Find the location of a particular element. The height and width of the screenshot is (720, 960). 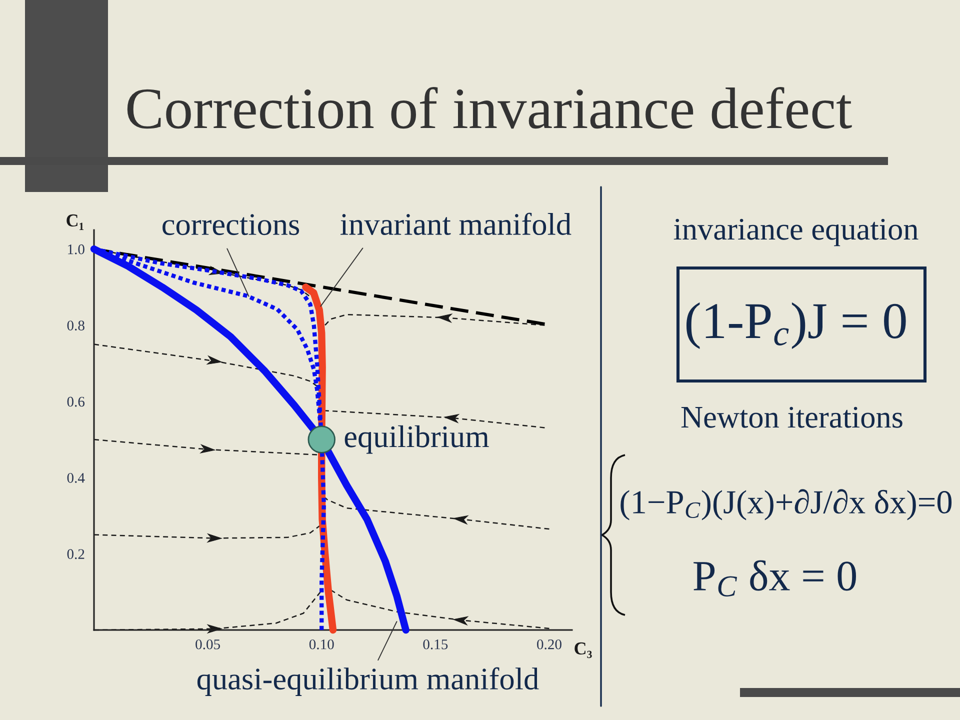

y-axis-title: C₁ is located at coordinates (75, 222).